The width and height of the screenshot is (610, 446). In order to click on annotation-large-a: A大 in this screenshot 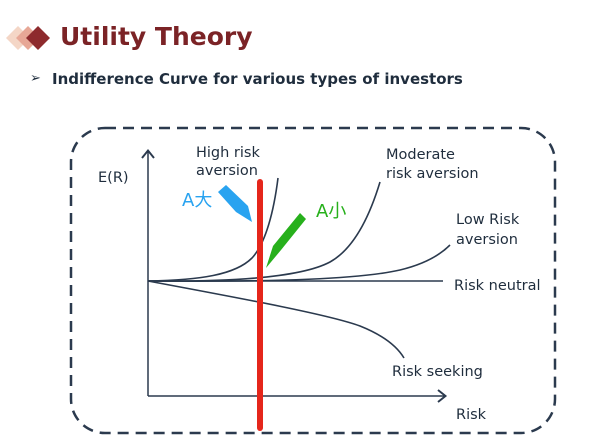, I will do `click(197, 200)`.